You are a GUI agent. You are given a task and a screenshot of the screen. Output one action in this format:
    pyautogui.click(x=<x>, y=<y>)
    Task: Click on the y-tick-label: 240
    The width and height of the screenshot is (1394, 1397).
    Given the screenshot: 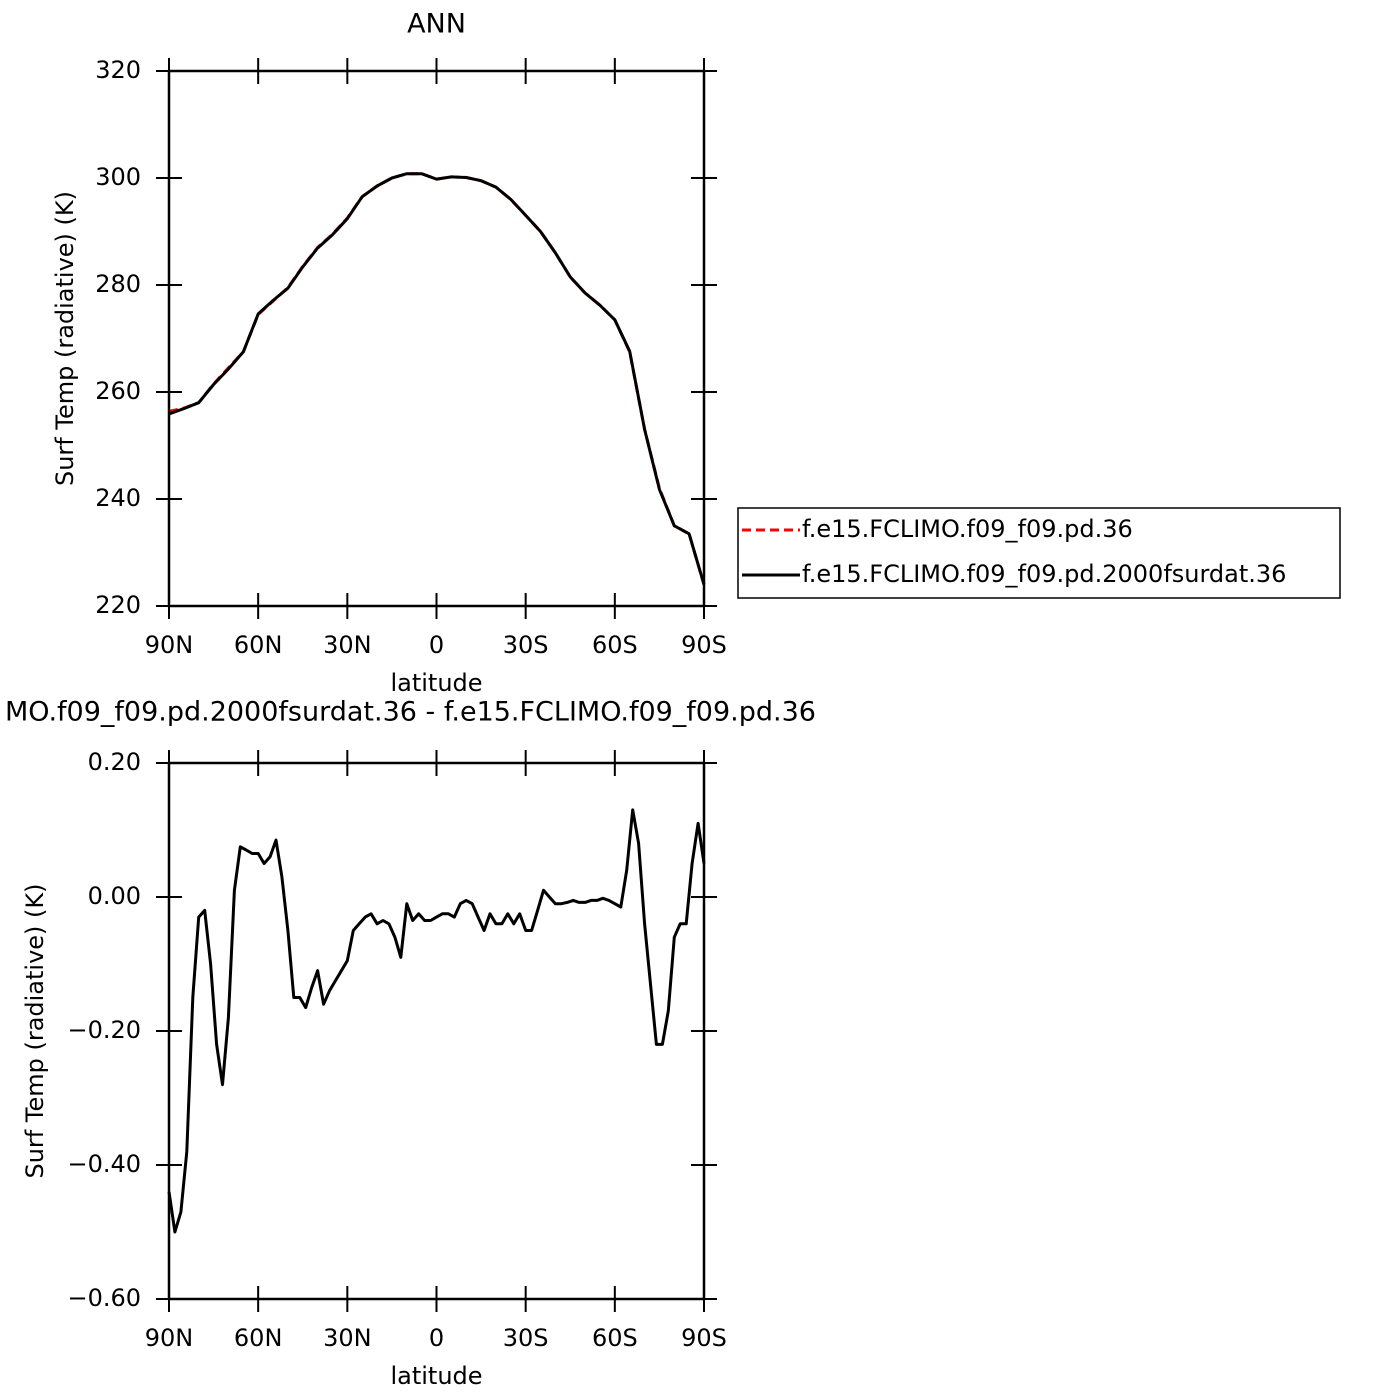 What is the action you would take?
    pyautogui.click(x=118, y=498)
    